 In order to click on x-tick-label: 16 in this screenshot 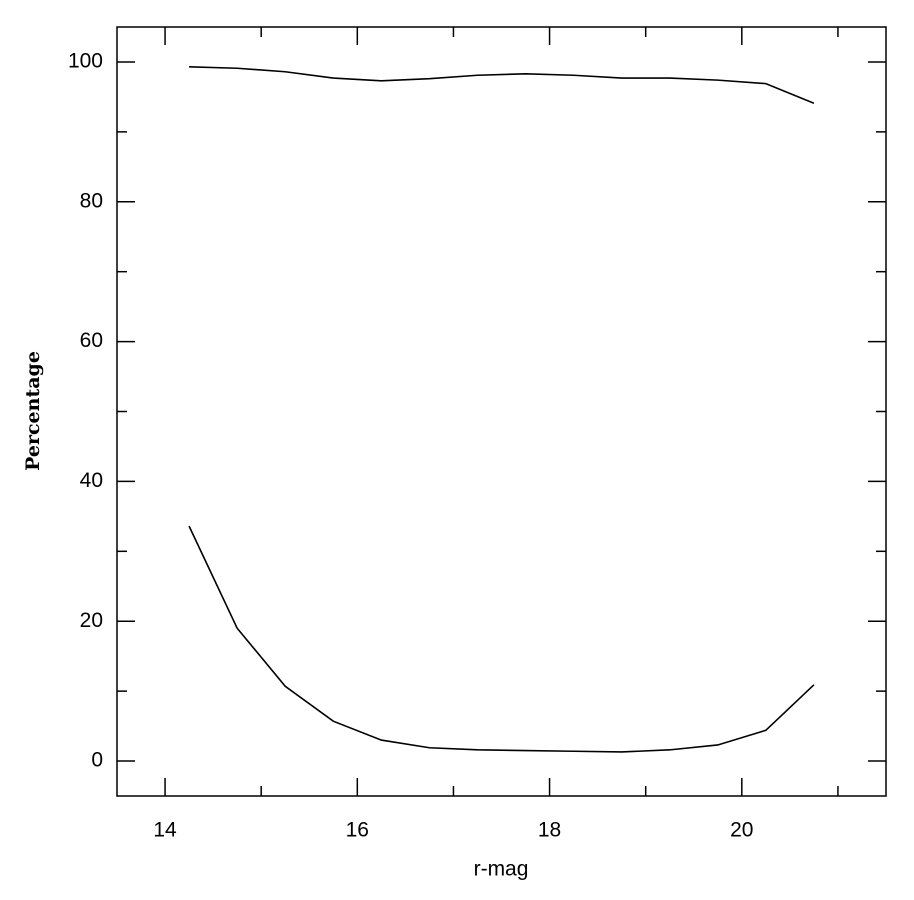, I will do `click(357, 830)`.